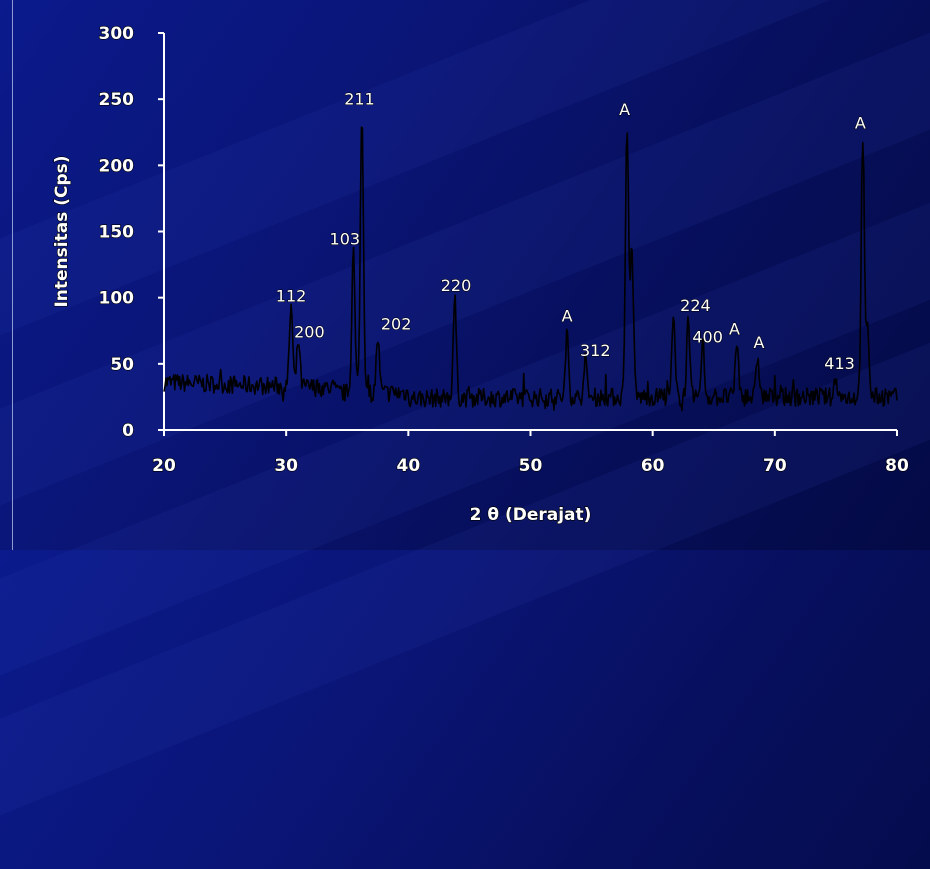  Describe the element at coordinates (775, 466) in the screenshot. I see `x-tick-label: 70` at that location.